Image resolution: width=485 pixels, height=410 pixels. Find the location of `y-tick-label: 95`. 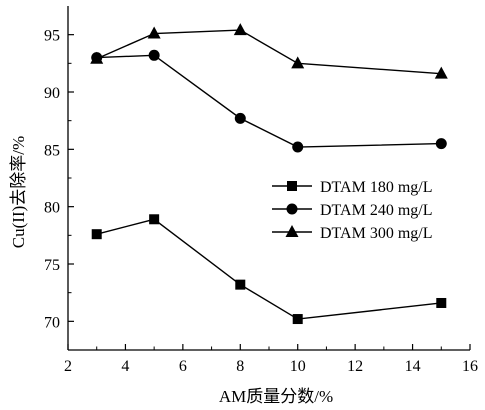

y-tick-label: 95 is located at coordinates (52, 36).